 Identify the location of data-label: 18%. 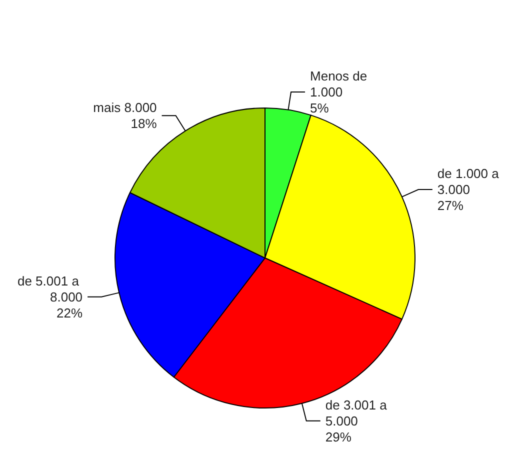
(144, 124).